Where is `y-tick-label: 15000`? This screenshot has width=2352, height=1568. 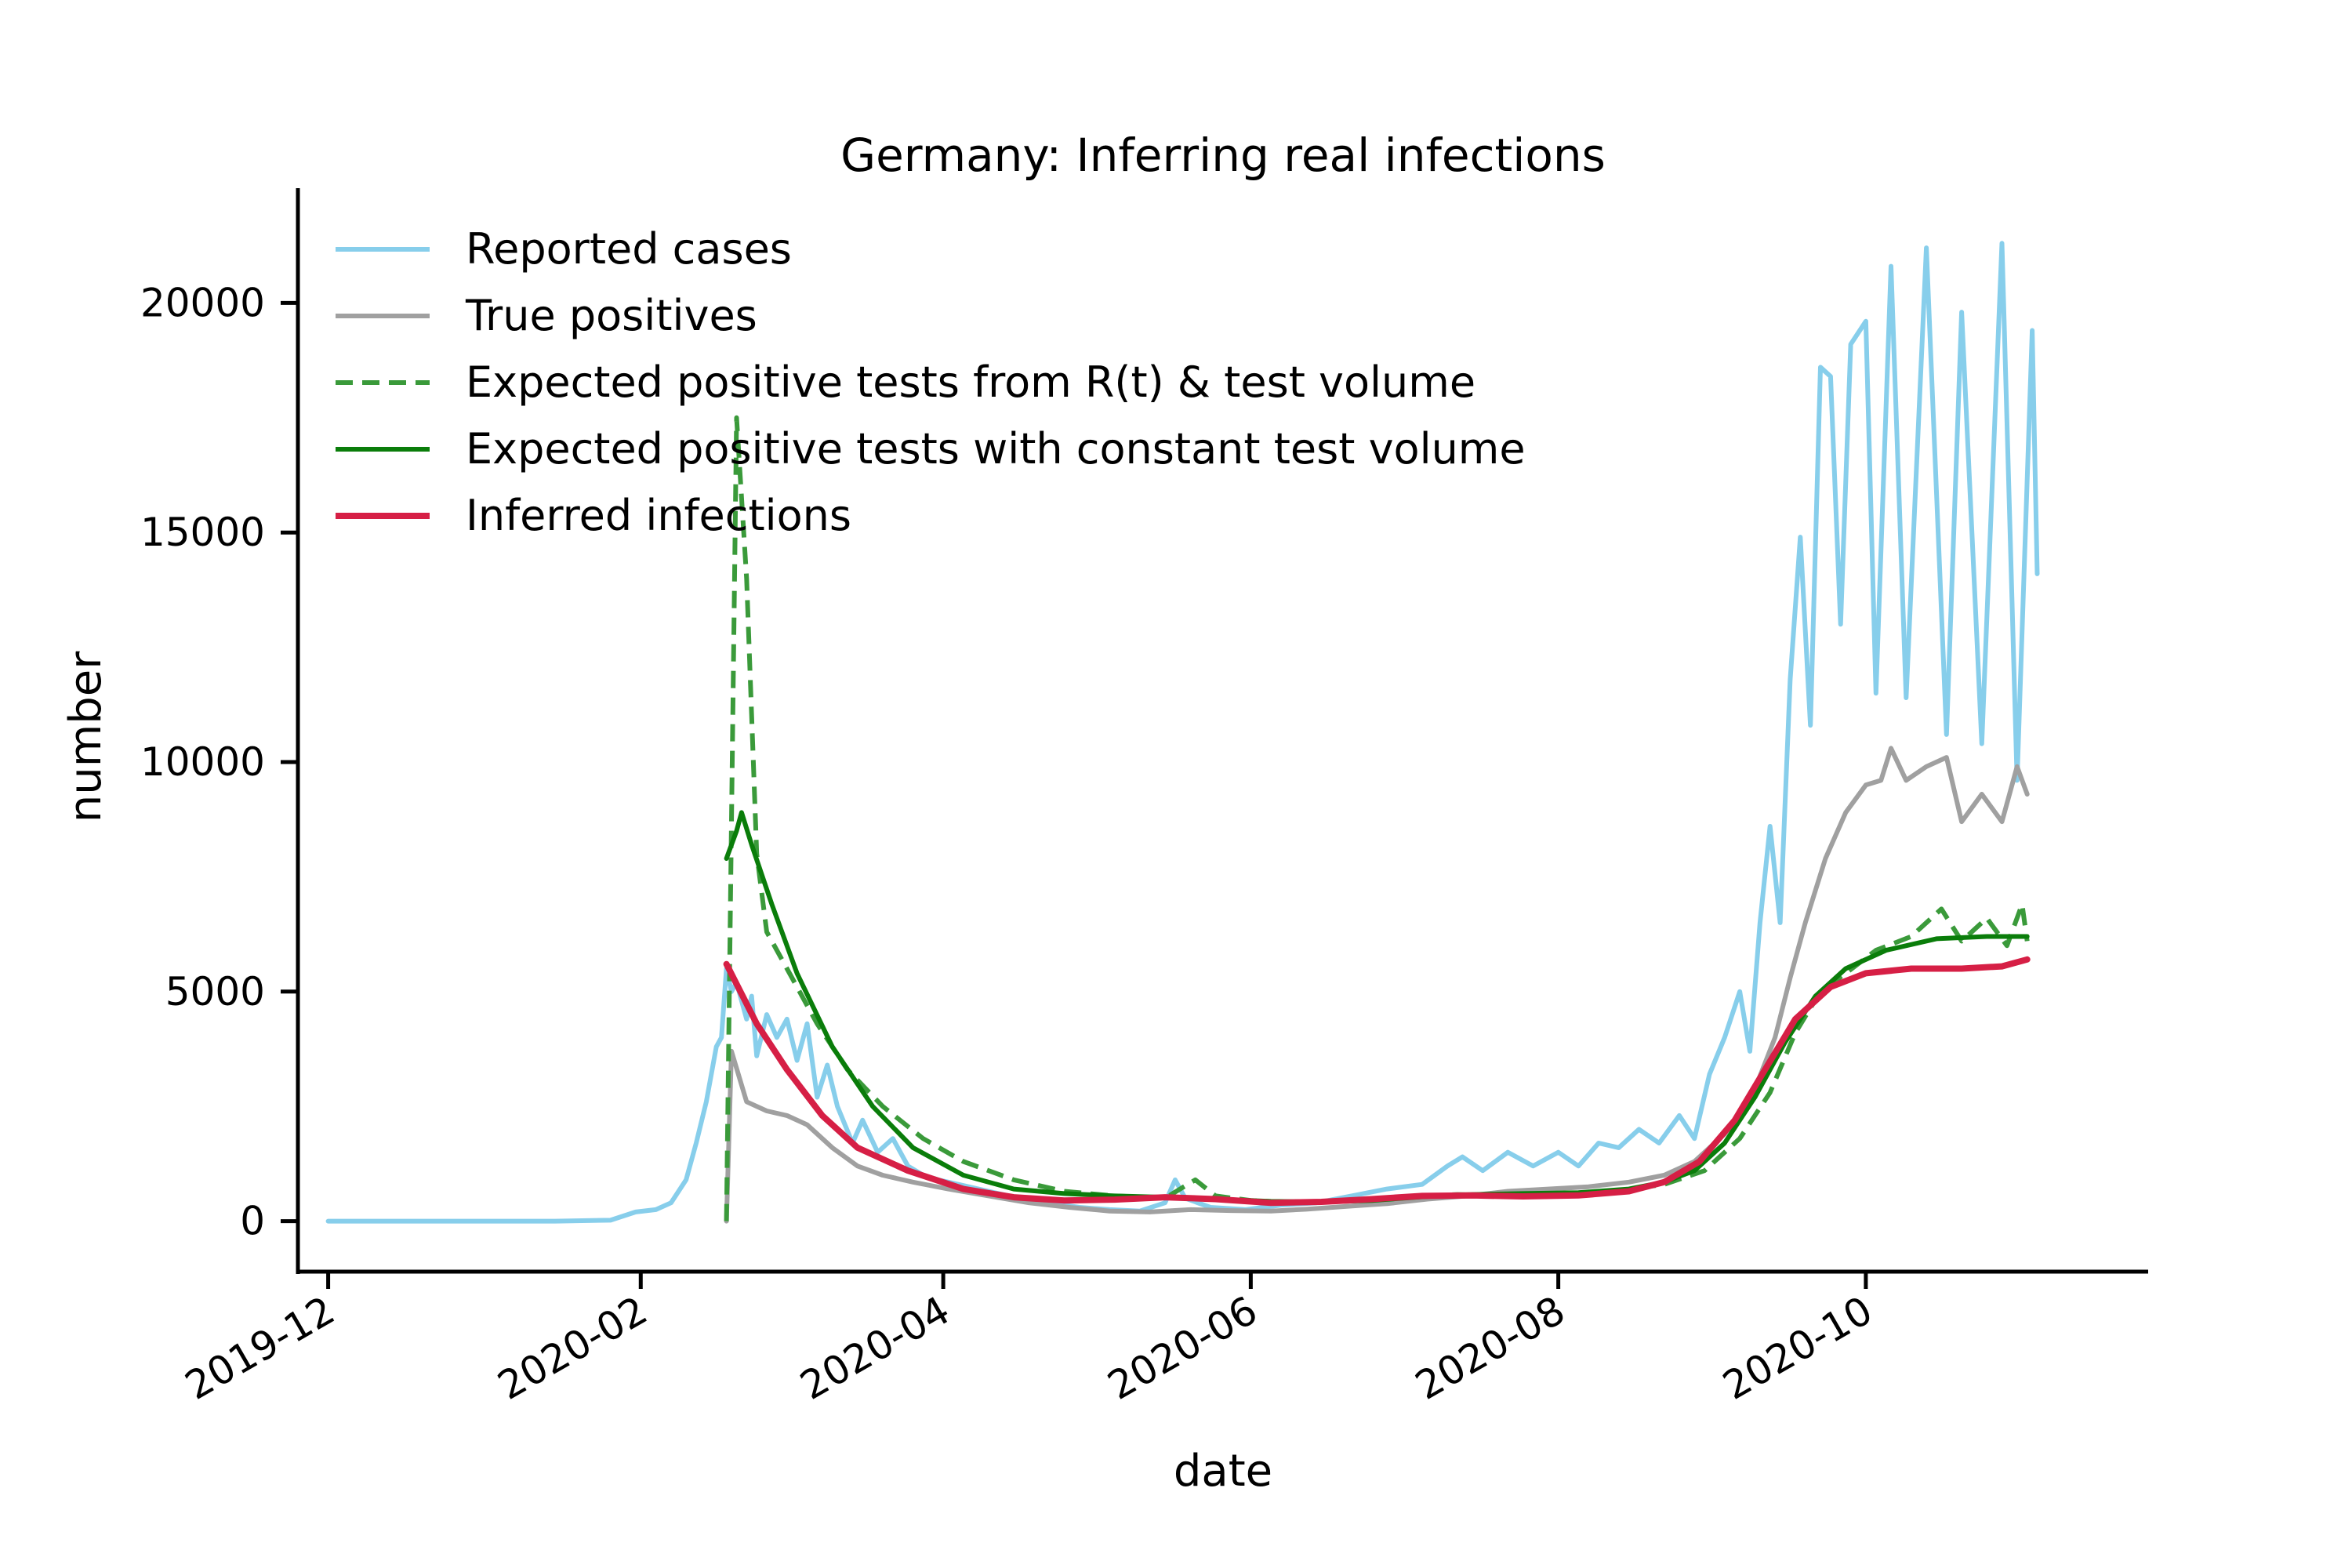 y-tick-label: 15000 is located at coordinates (202, 532).